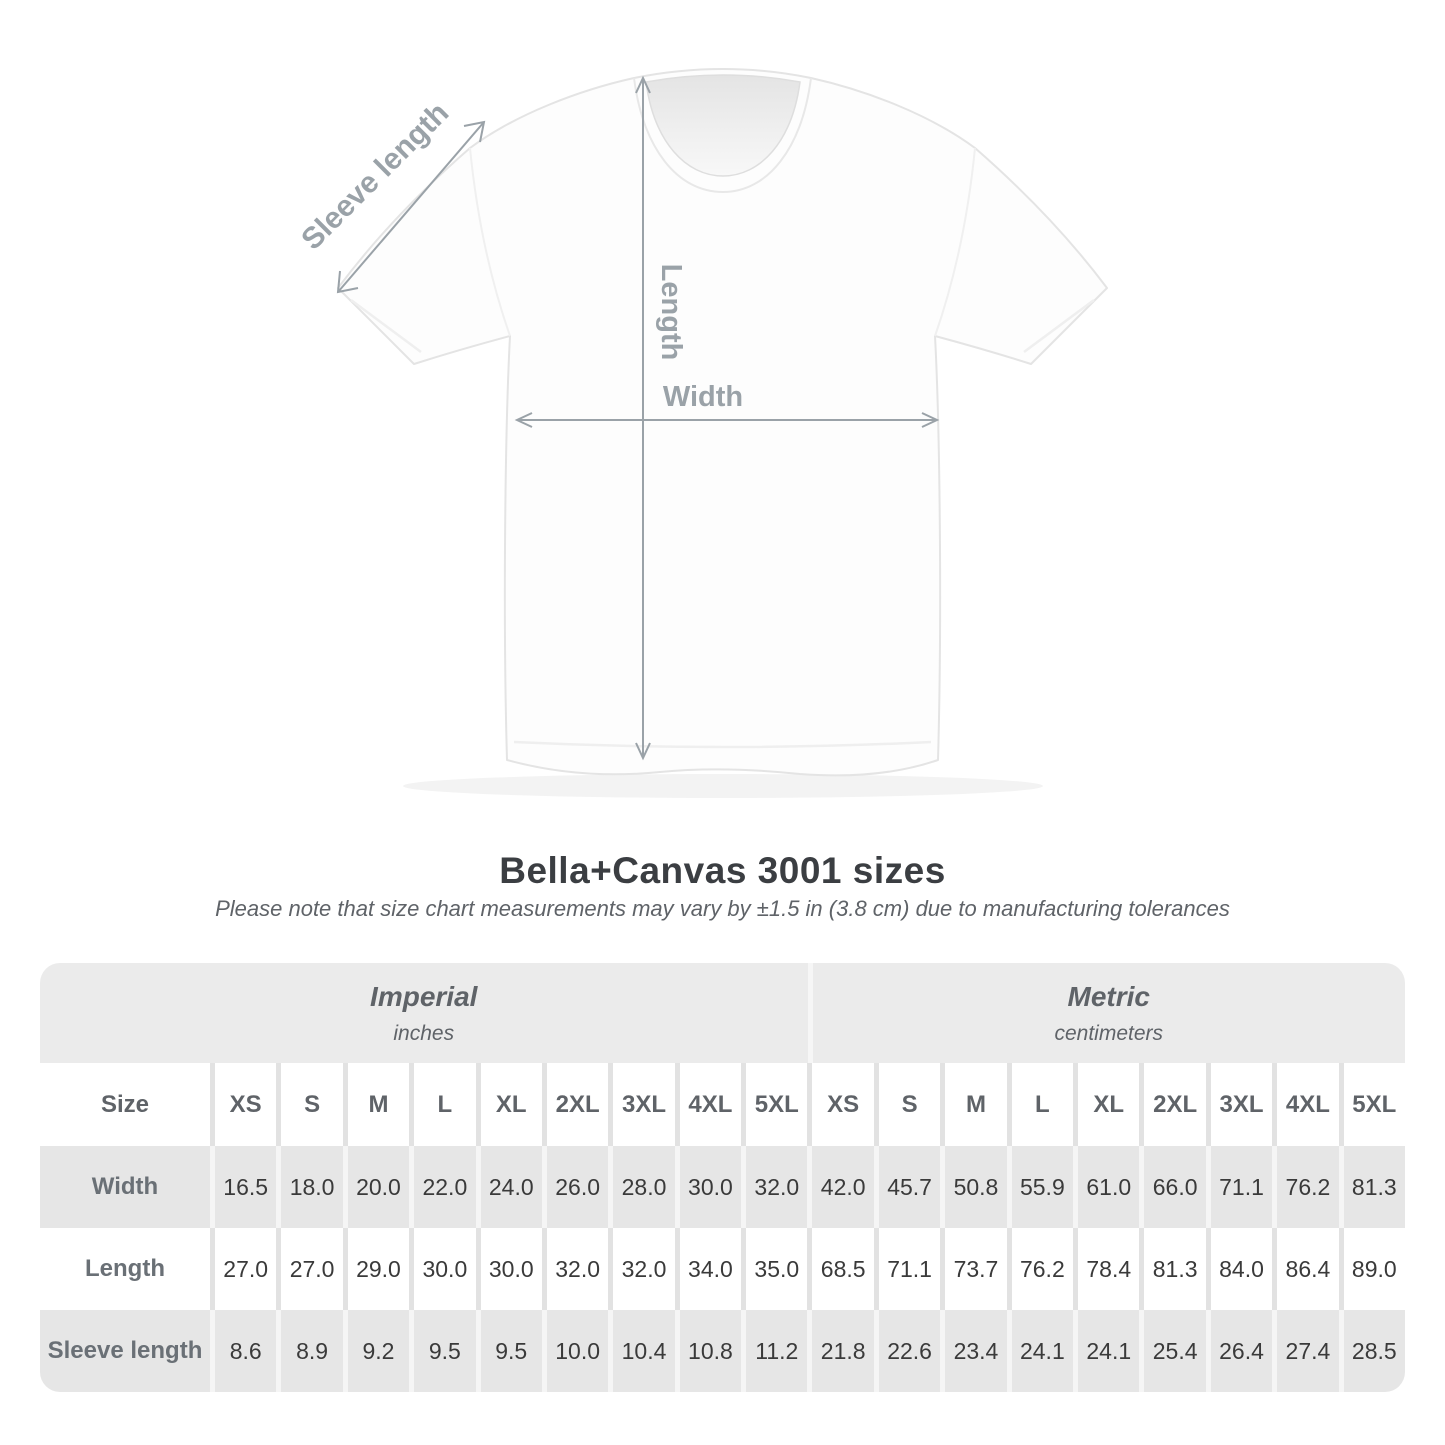  What do you see at coordinates (973, 1269) in the screenshot?
I see `value-cell: 73.7` at bounding box center [973, 1269].